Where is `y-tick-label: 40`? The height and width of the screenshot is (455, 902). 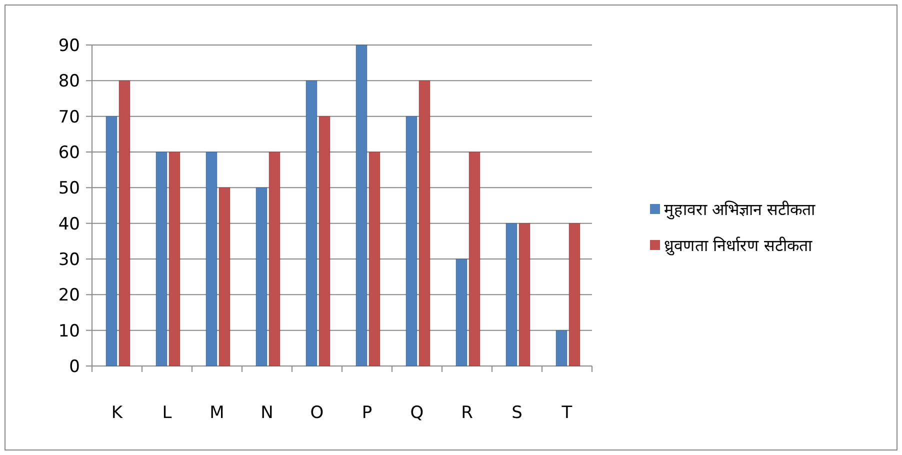 y-tick-label: 40 is located at coordinates (69, 224).